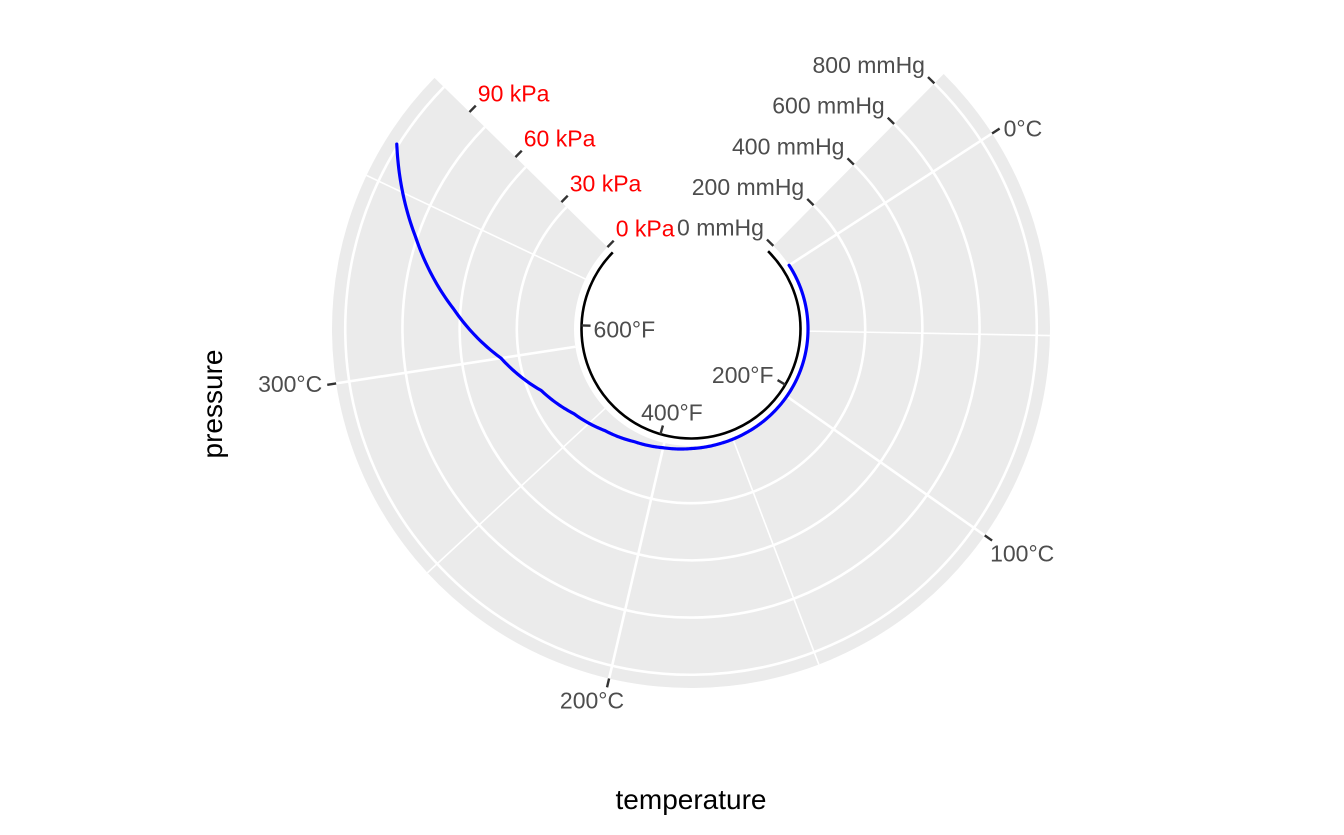 The height and width of the screenshot is (835, 1344). Describe the element at coordinates (850, 161) in the screenshot. I see `mmhg-400-tick` at that location.